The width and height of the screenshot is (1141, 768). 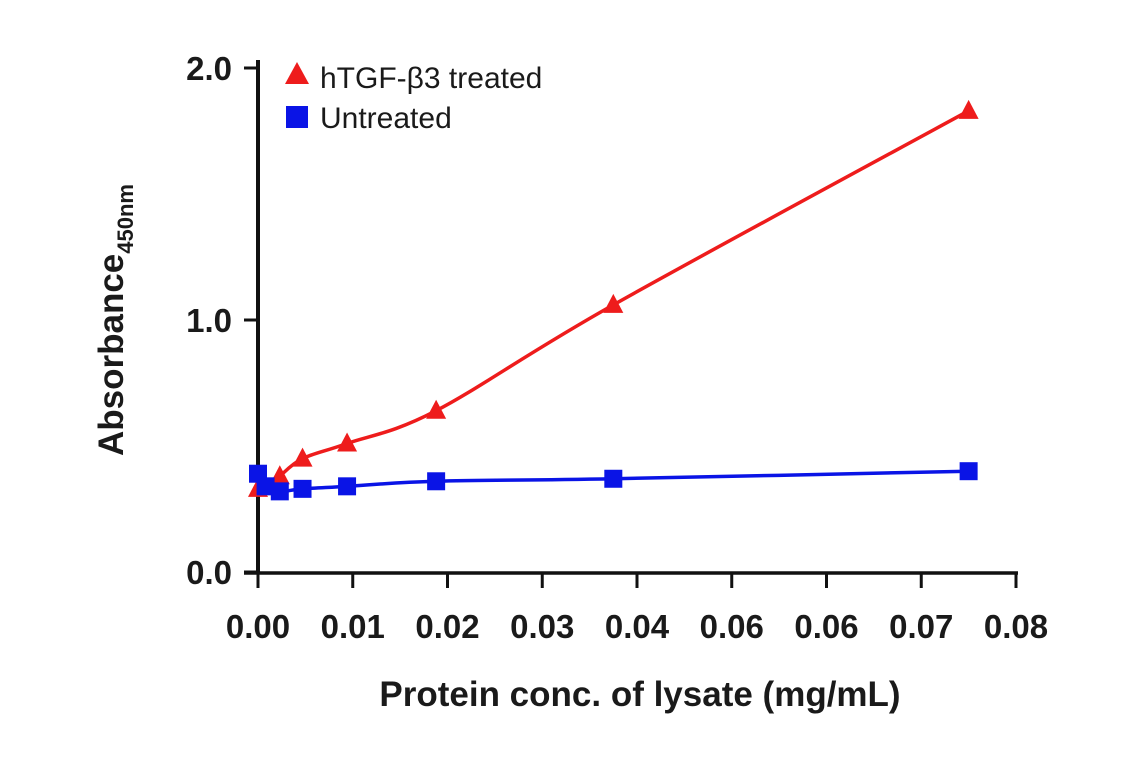 I want to click on x-tick-label: 0.01, so click(x=353, y=626).